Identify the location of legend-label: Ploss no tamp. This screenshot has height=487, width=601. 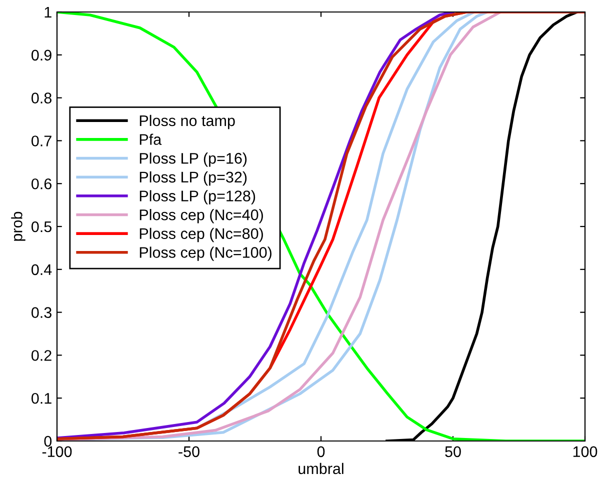
(187, 122).